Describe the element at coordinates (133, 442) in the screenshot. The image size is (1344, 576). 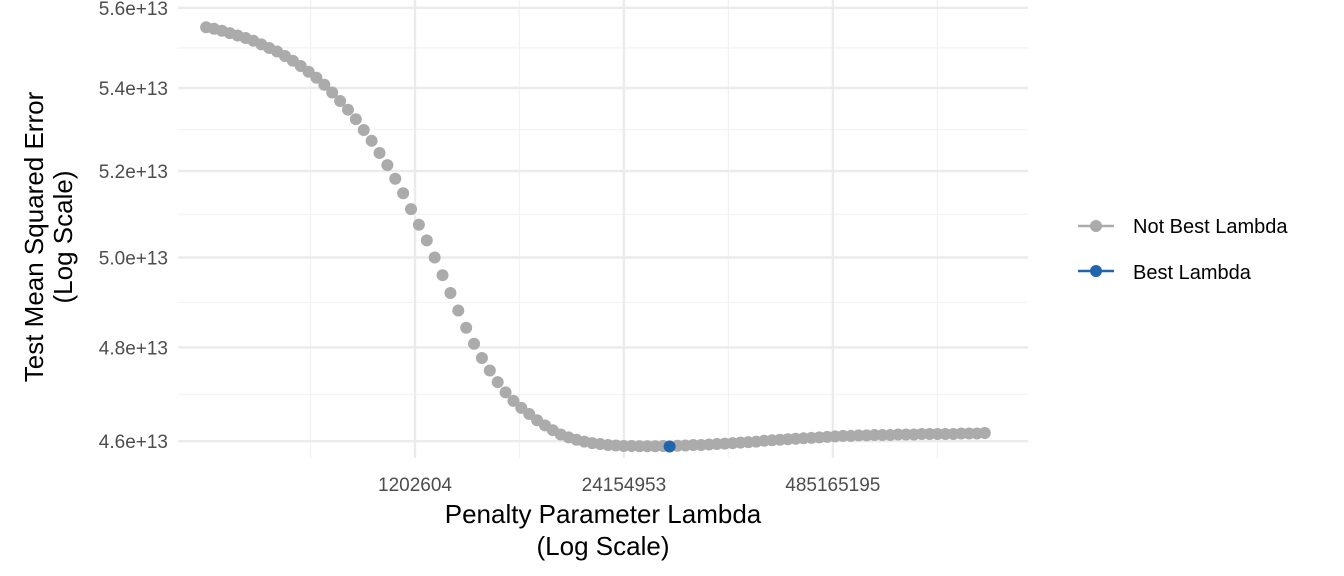
I see `y-tick-label: 4.6e+13` at that location.